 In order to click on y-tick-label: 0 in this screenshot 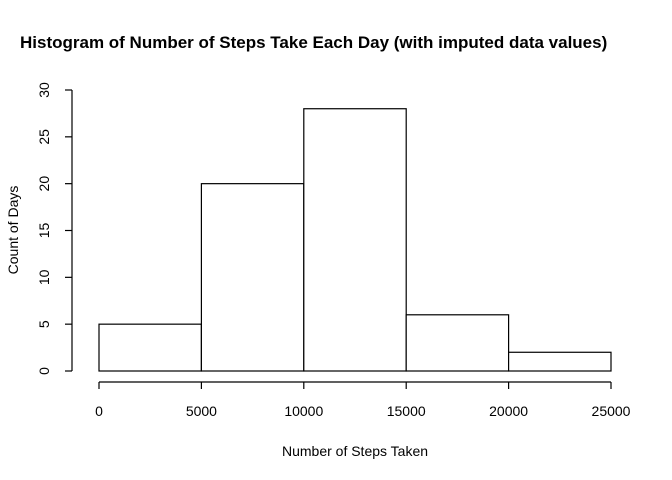, I will do `click(44, 371)`.